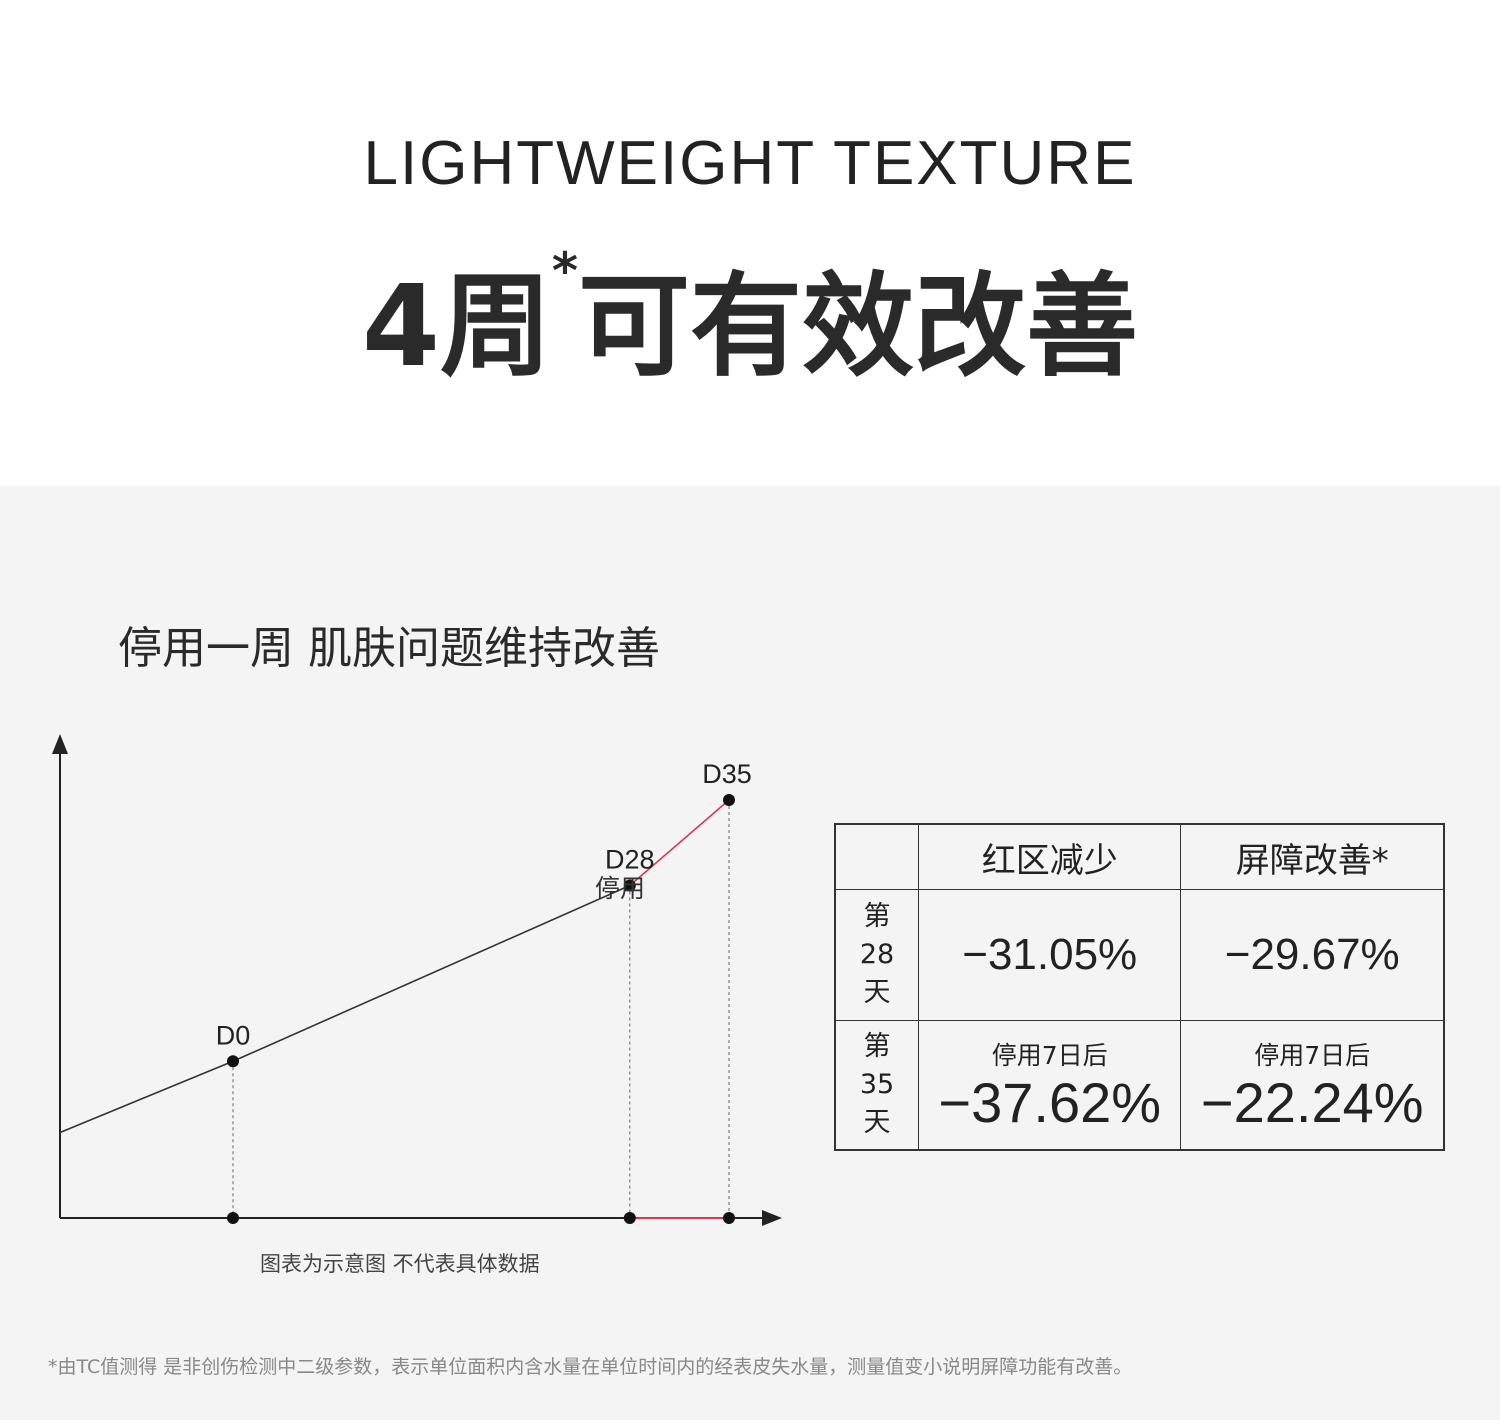 This screenshot has width=1500, height=1420. I want to click on table-header-redness: 红区减少, so click(1049, 856).